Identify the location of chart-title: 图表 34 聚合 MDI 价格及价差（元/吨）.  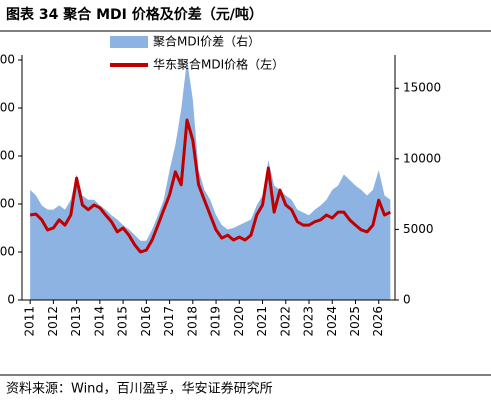
(134, 14).